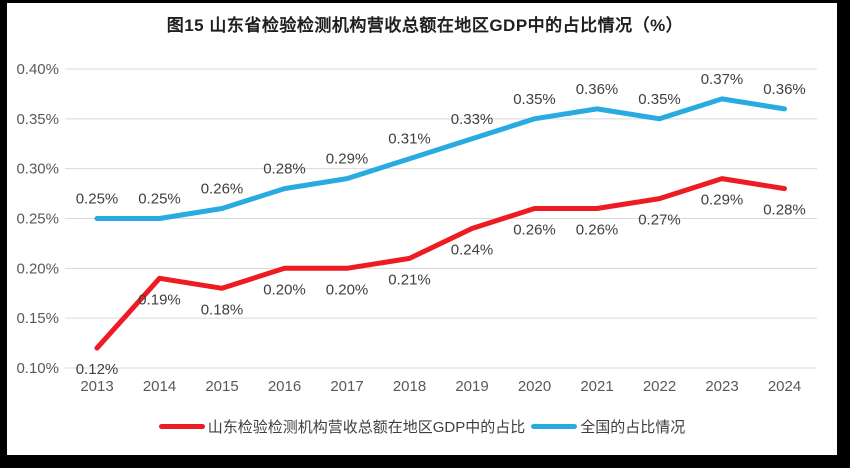  Describe the element at coordinates (471, 386) in the screenshot. I see `x-tick-label: 2019` at that location.